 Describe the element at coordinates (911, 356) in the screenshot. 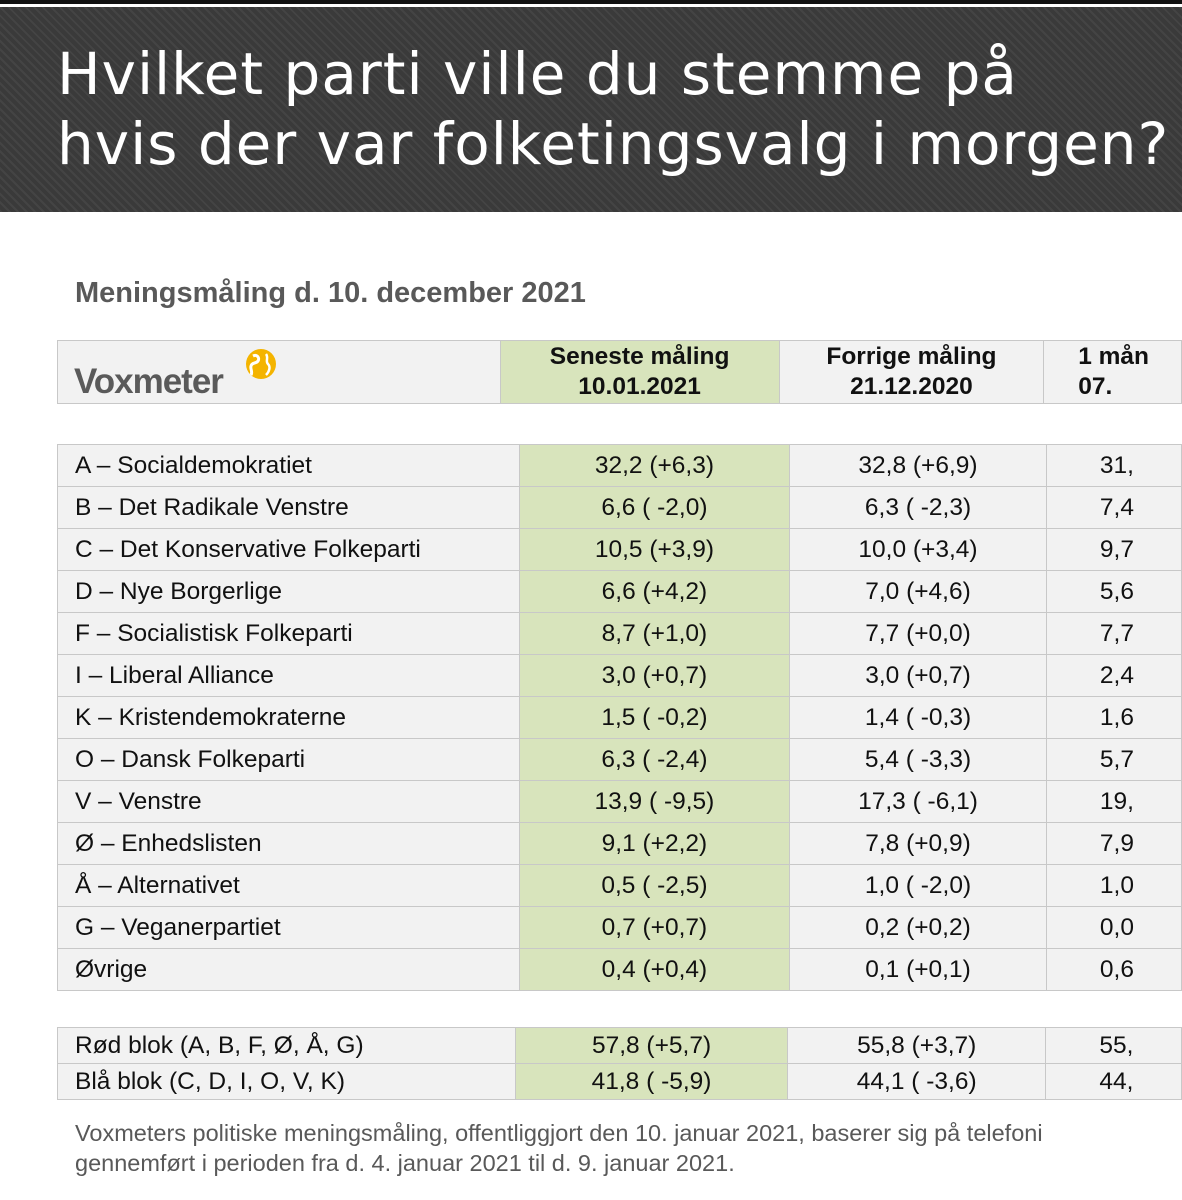

I see `header-previous-line1: Forrige måling` at that location.